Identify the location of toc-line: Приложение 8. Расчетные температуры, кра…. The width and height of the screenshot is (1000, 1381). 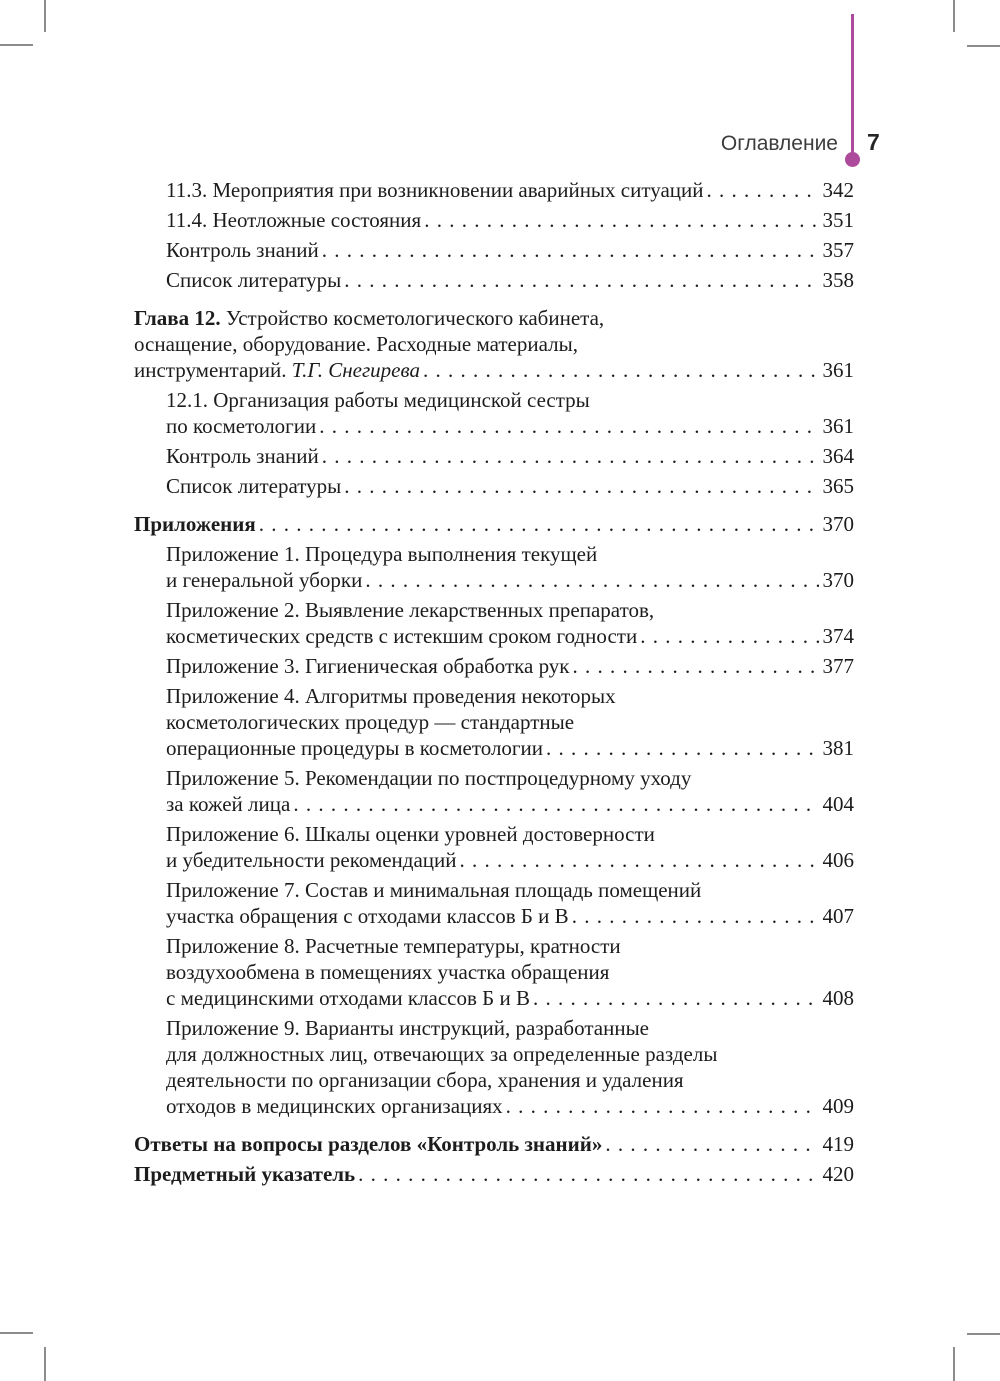
(510, 946).